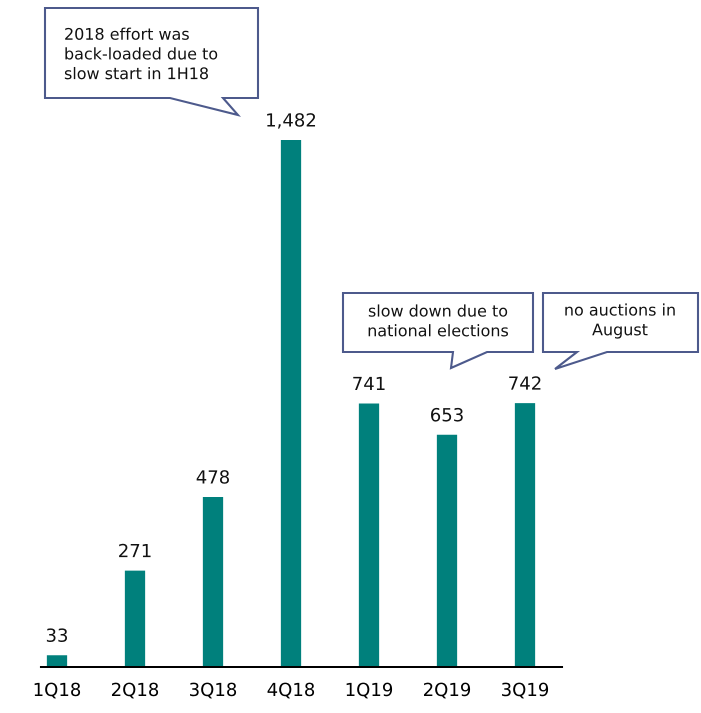 The height and width of the screenshot is (713, 701). Describe the element at coordinates (135, 551) in the screenshot. I see `data-label: 271` at that location.